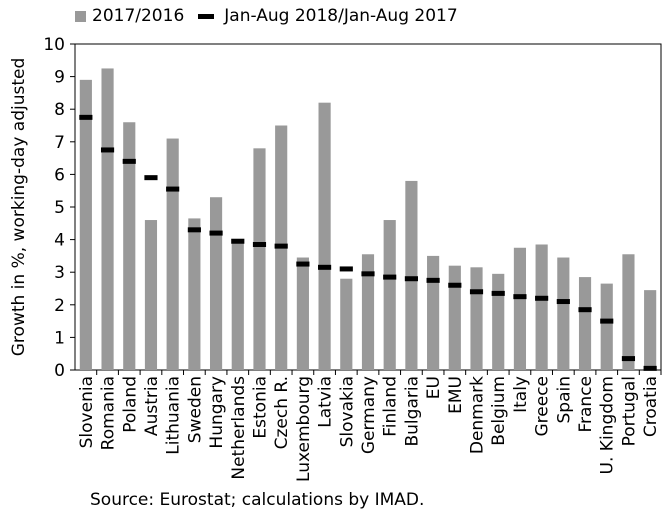 This screenshot has width=667, height=521. What do you see at coordinates (629, 411) in the screenshot?
I see `x-category-label: Portugal` at bounding box center [629, 411].